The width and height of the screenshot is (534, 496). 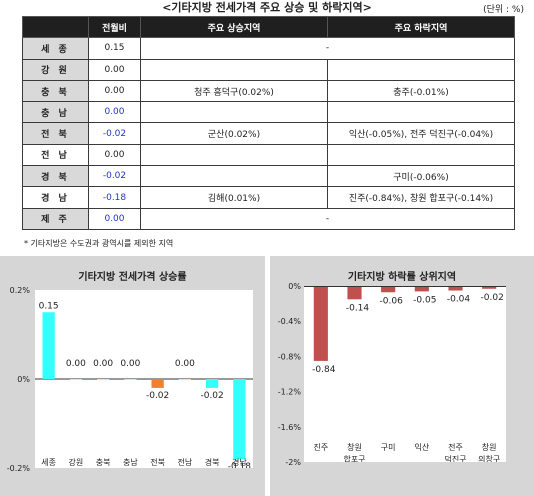 I want to click on data-label: -0.84, so click(x=324, y=370).